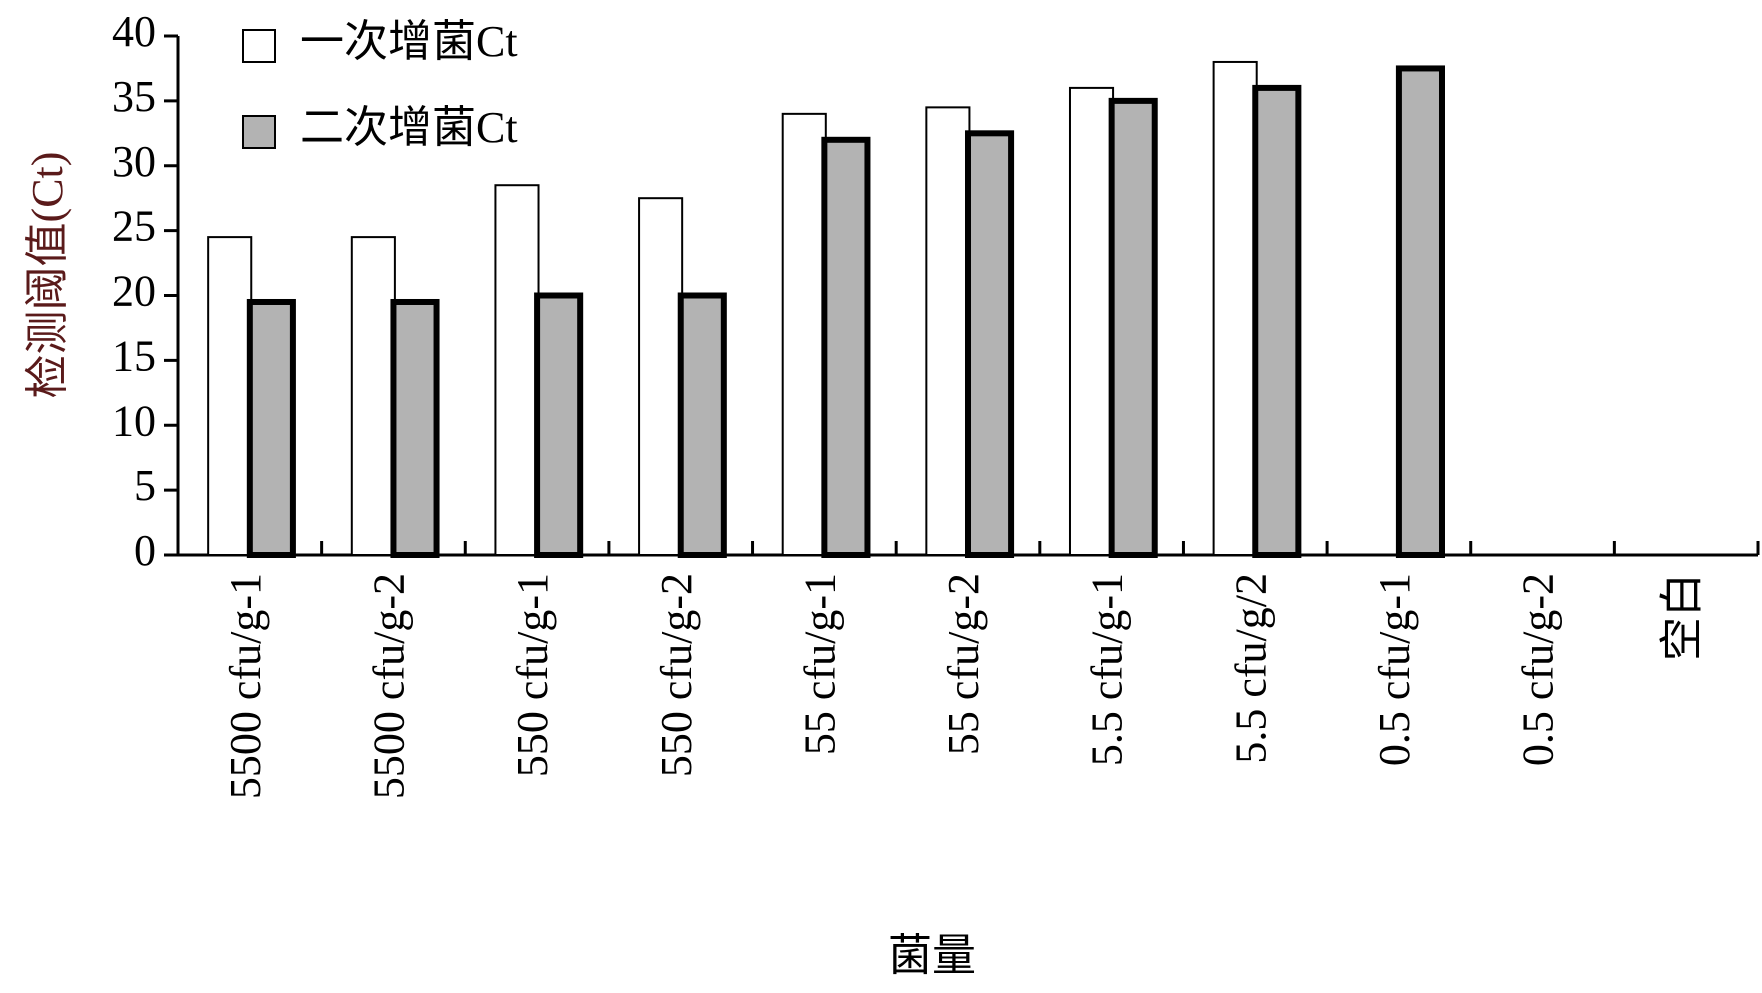 The height and width of the screenshot is (993, 1762). Describe the element at coordinates (134, 420) in the screenshot. I see `y-tick-label: 10` at that location.